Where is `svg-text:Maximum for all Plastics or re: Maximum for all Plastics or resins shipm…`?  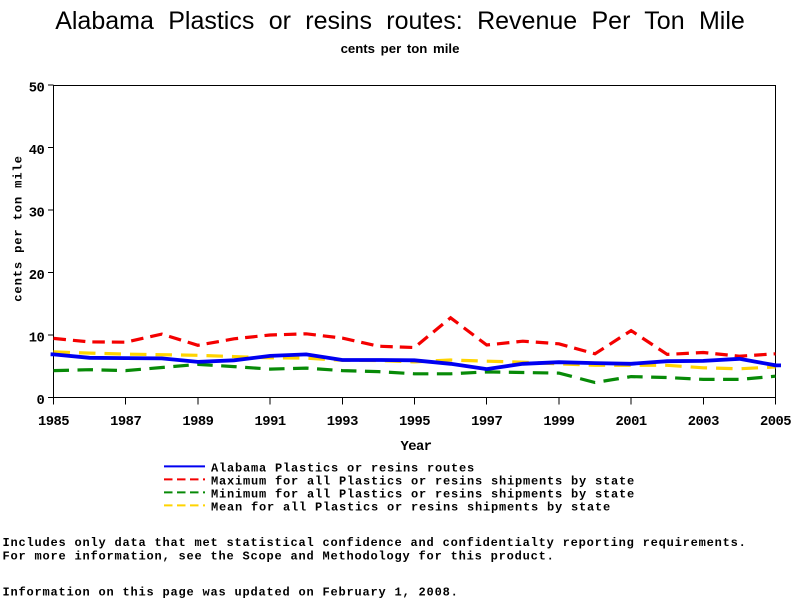 svg-text:Maximum for all Plastics or re: Maximum for all Plastics or resins shipm… is located at coordinates (423, 482).